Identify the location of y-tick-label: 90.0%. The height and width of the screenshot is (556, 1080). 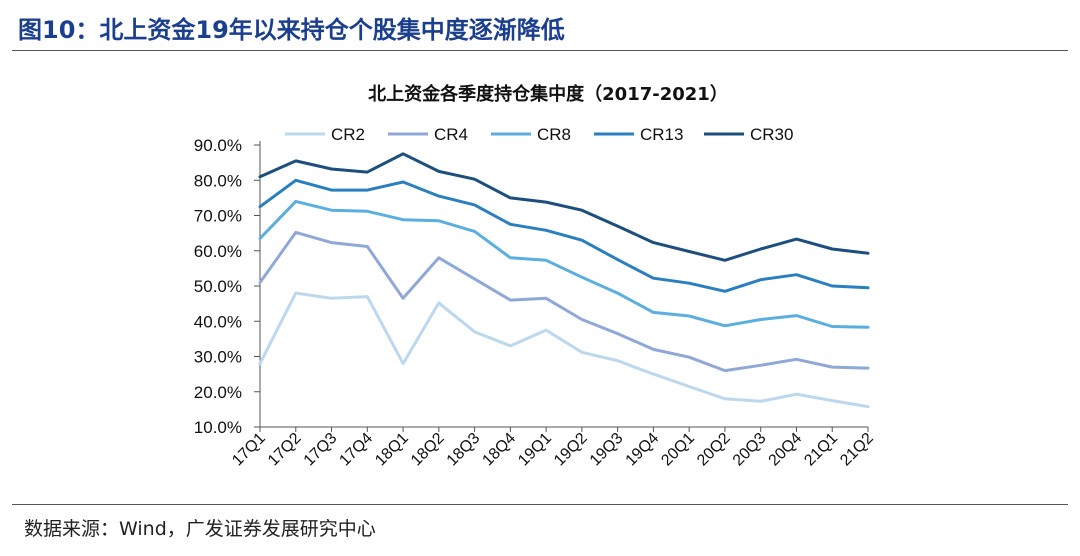
(218, 145).